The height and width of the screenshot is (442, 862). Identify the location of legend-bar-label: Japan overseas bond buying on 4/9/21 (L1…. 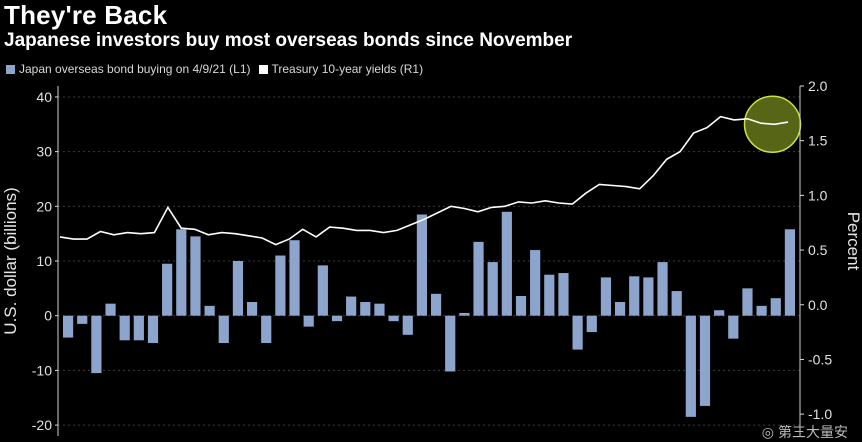
(135, 69).